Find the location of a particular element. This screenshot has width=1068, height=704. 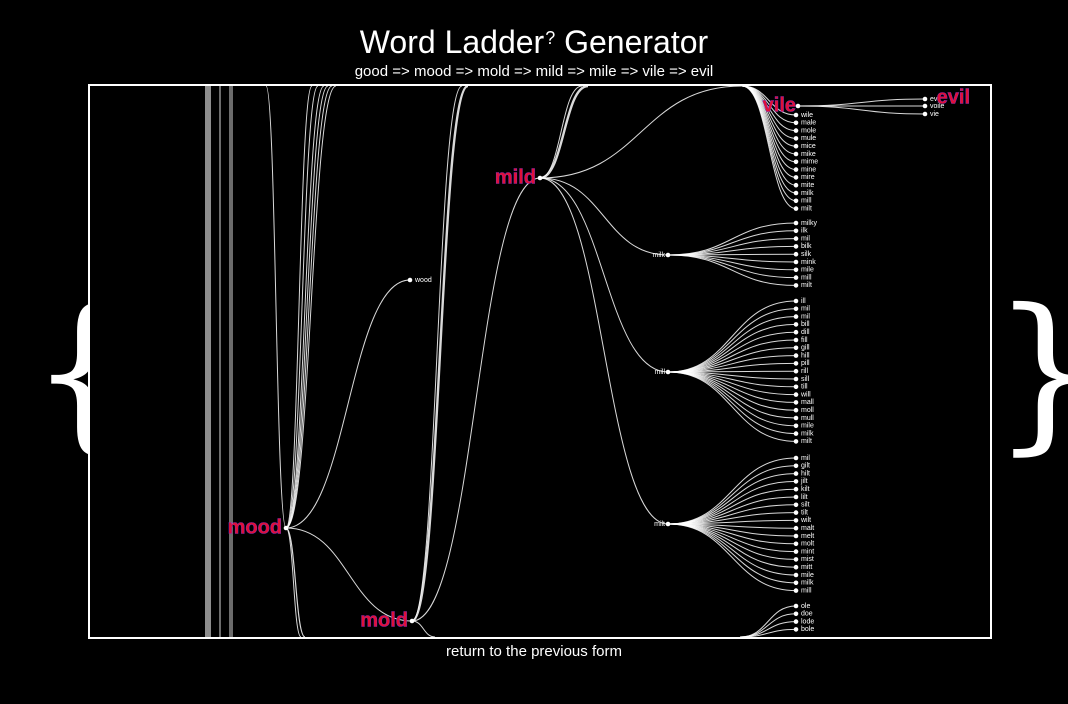

tree-node-label: ill is located at coordinates (803, 301).